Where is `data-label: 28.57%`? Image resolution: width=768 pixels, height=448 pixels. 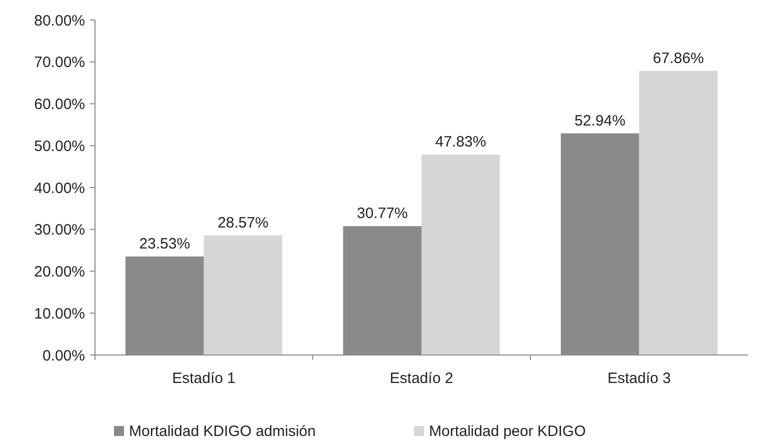 data-label: 28.57% is located at coordinates (243, 223).